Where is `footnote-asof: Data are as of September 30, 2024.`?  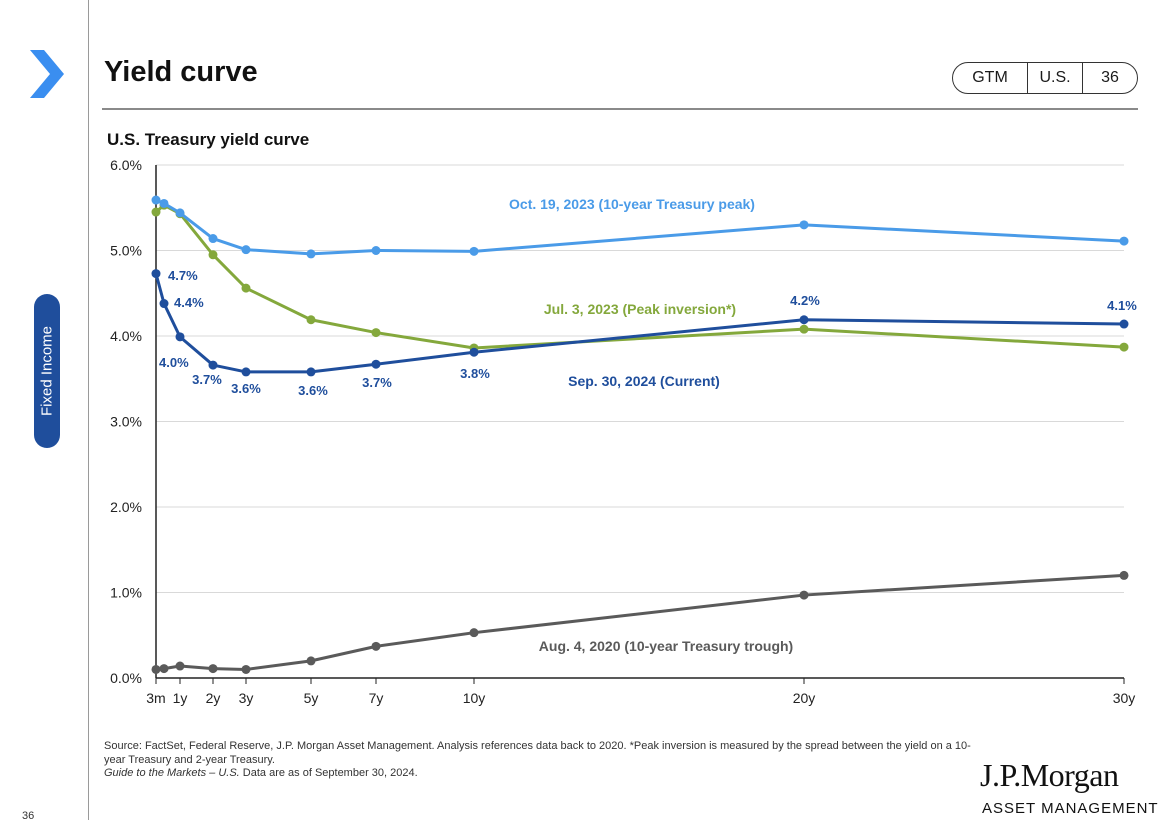 footnote-asof: Data are as of September 30, 2024. is located at coordinates (328, 773).